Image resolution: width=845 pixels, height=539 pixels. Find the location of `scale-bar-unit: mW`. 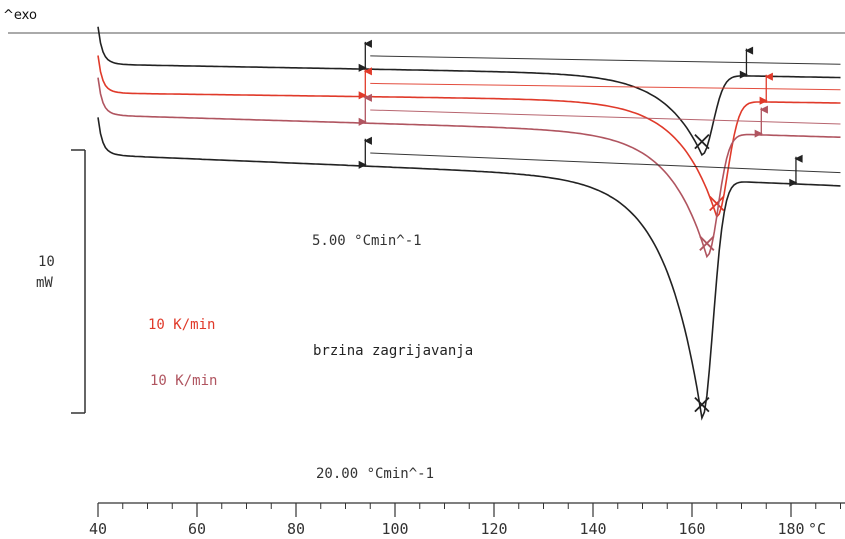

scale-bar-unit: mW is located at coordinates (44, 283).